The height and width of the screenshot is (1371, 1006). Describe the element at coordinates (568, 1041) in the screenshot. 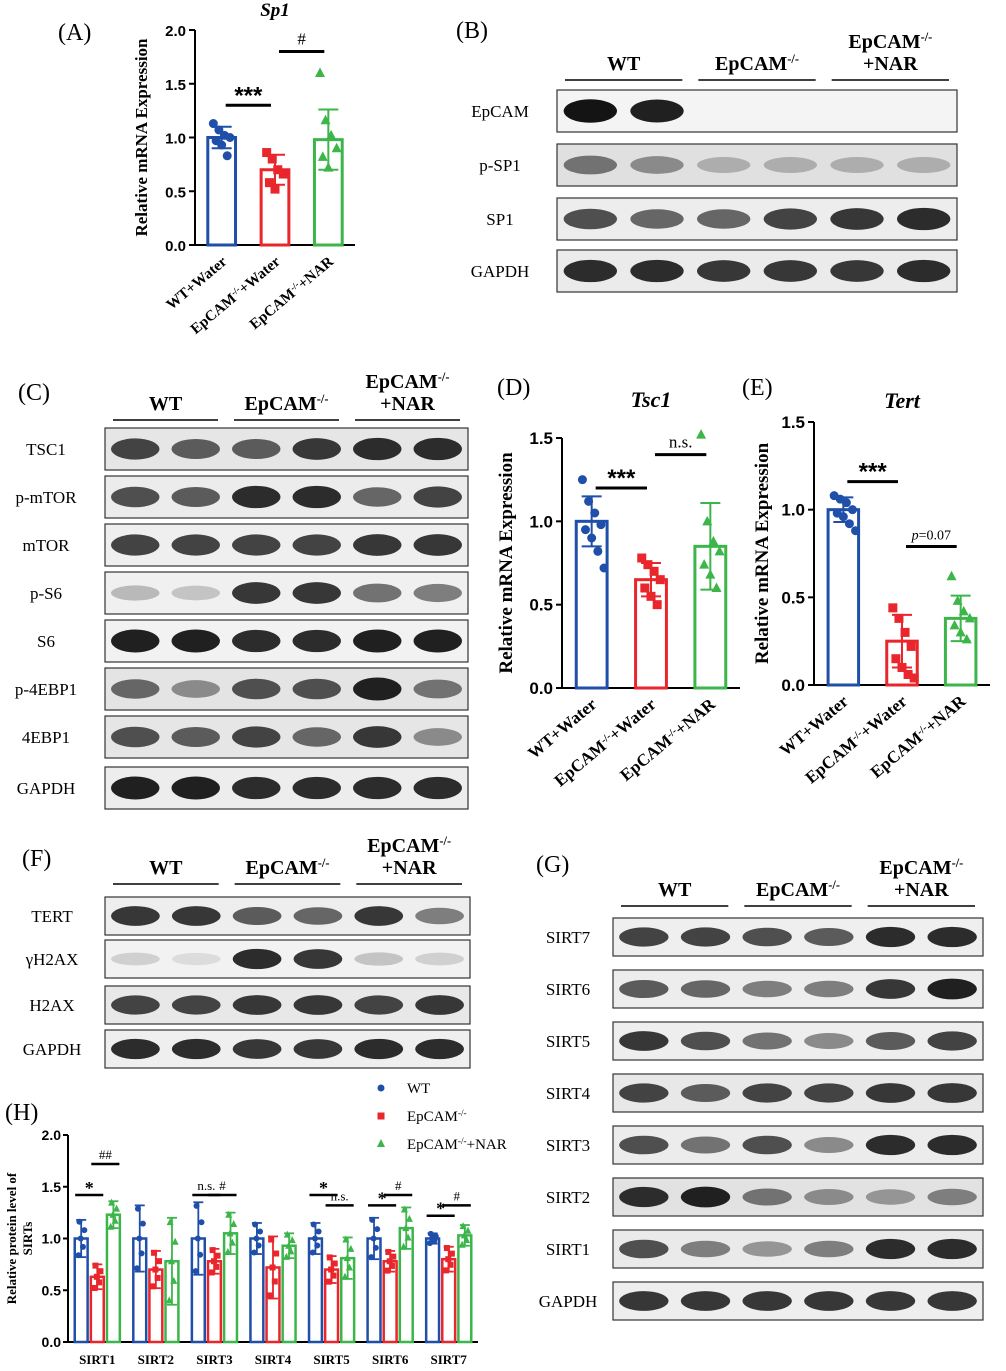

I see `row-label: SIRT5` at that location.